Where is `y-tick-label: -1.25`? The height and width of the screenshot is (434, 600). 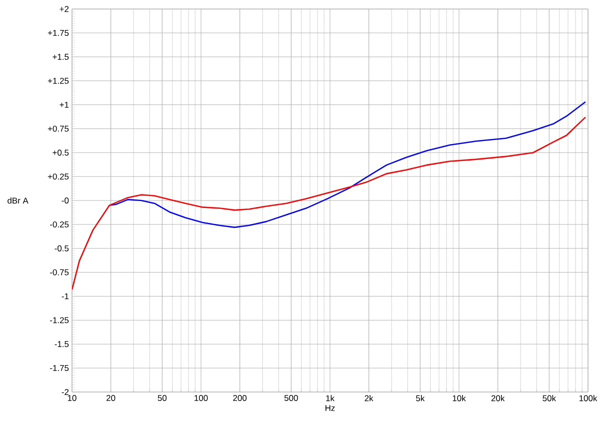 y-tick-label: -1.25 is located at coordinates (59, 320).